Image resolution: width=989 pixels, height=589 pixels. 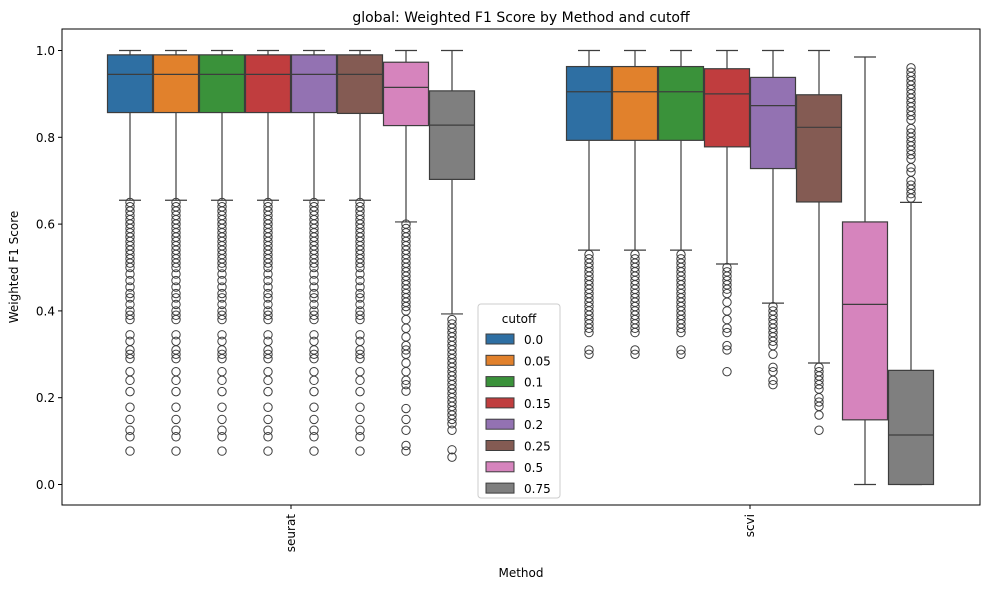 What do you see at coordinates (314, 252) in the screenshot?
I see `box-seurat-0.2` at bounding box center [314, 252].